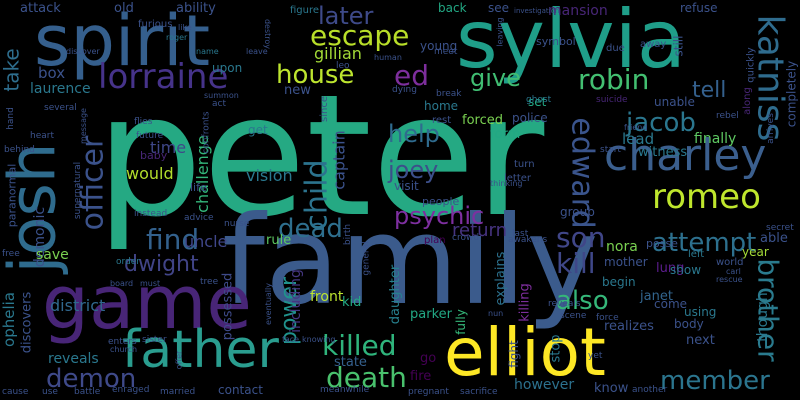 The height and width of the screenshot is (400, 800). What do you see at coordinates (366, 377) in the screenshot?
I see `word: death` at bounding box center [366, 377].